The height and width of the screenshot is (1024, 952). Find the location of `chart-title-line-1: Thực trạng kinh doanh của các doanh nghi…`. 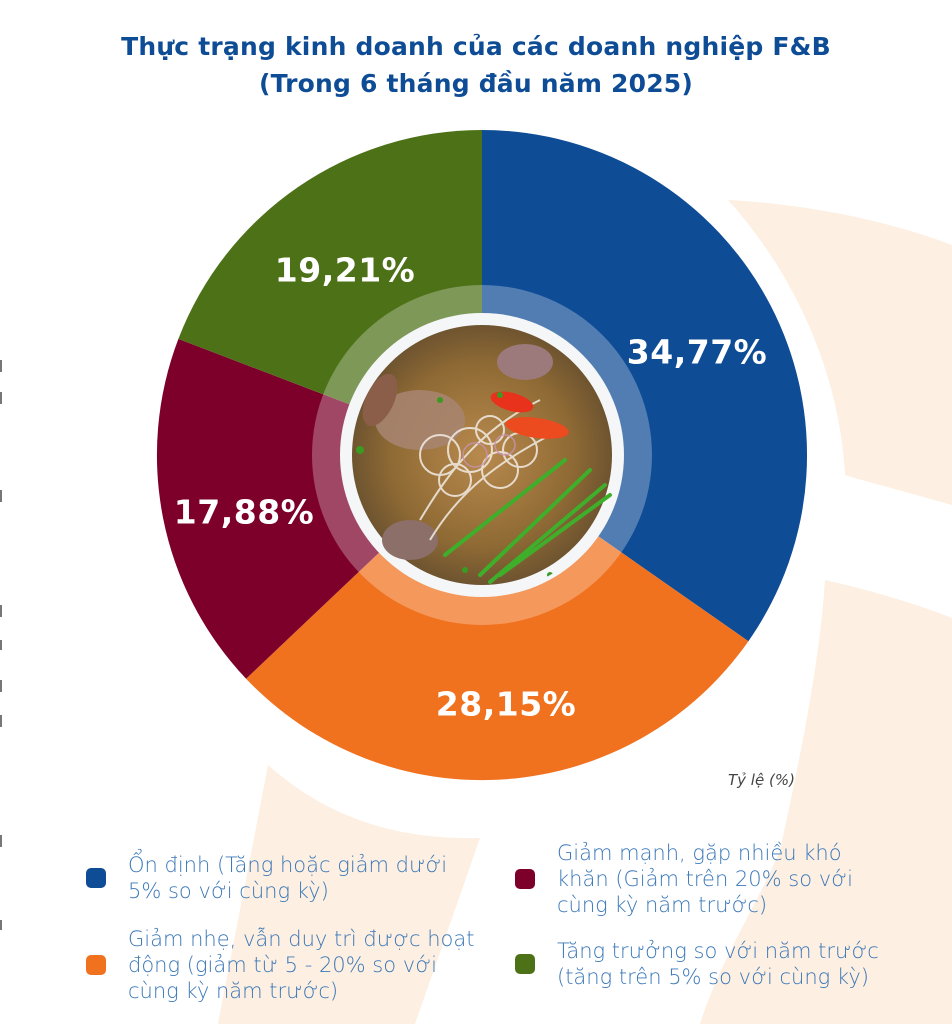

chart-title-line-1: Thực trạng kinh doanh của các doanh nghi… is located at coordinates (476, 46).